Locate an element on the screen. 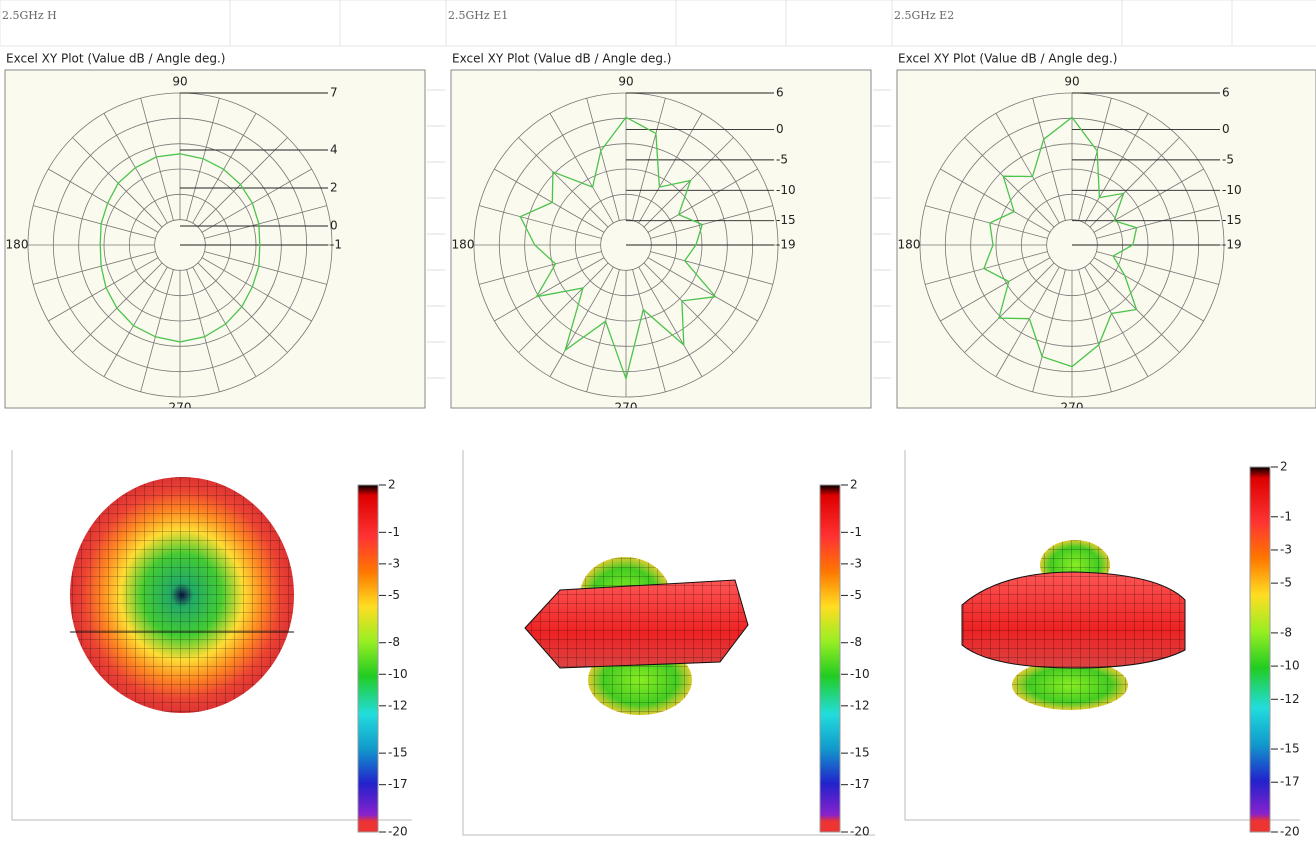  r-tick-label: -15 is located at coordinates (1232, 220).